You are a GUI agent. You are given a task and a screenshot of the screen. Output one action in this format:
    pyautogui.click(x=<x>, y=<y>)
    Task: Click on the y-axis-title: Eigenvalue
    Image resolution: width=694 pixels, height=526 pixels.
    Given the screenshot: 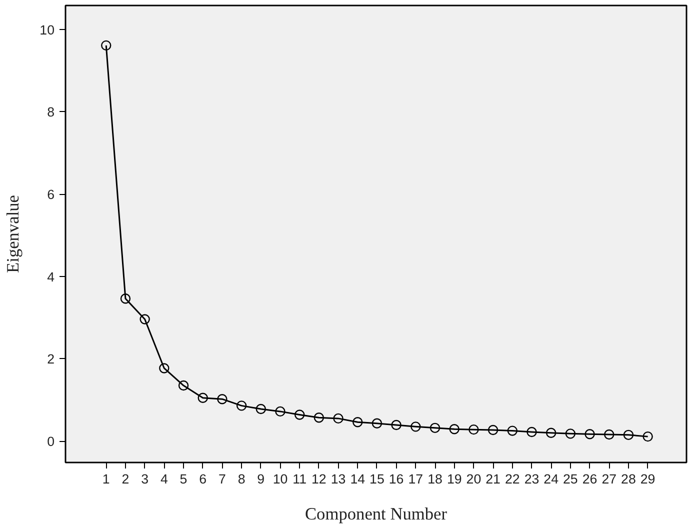 What is the action you would take?
    pyautogui.click(x=13, y=233)
    